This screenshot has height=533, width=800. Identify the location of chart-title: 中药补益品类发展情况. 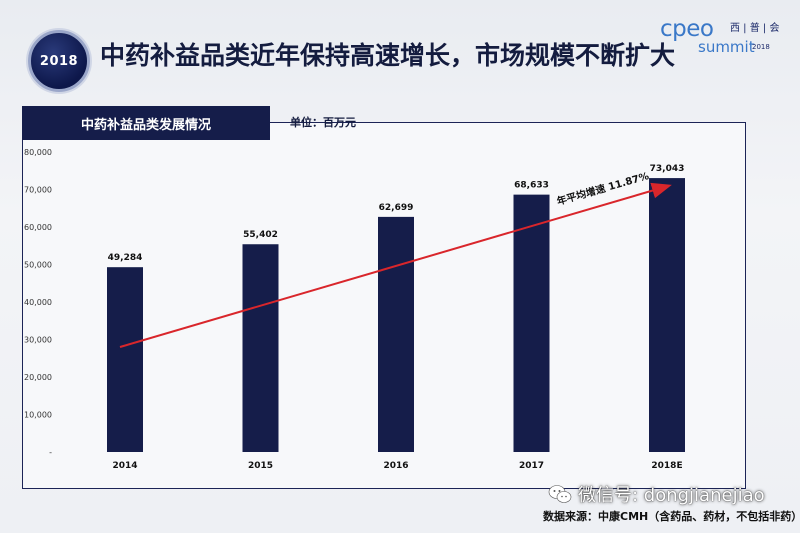
(146, 123).